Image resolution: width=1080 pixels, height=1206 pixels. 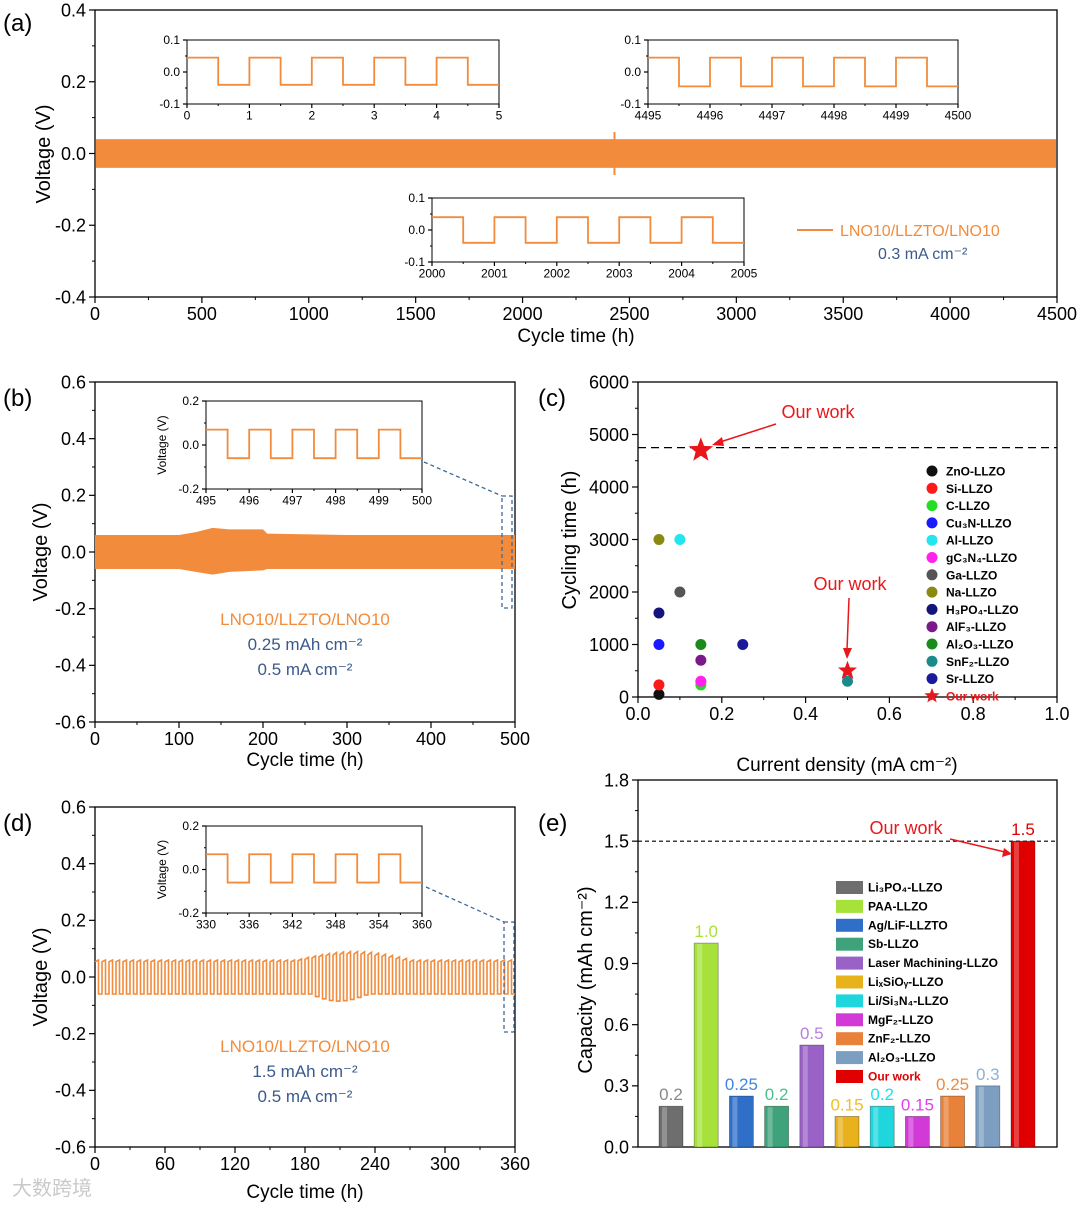 I want to click on y-tick-label: 1.5, so click(x=616, y=841).